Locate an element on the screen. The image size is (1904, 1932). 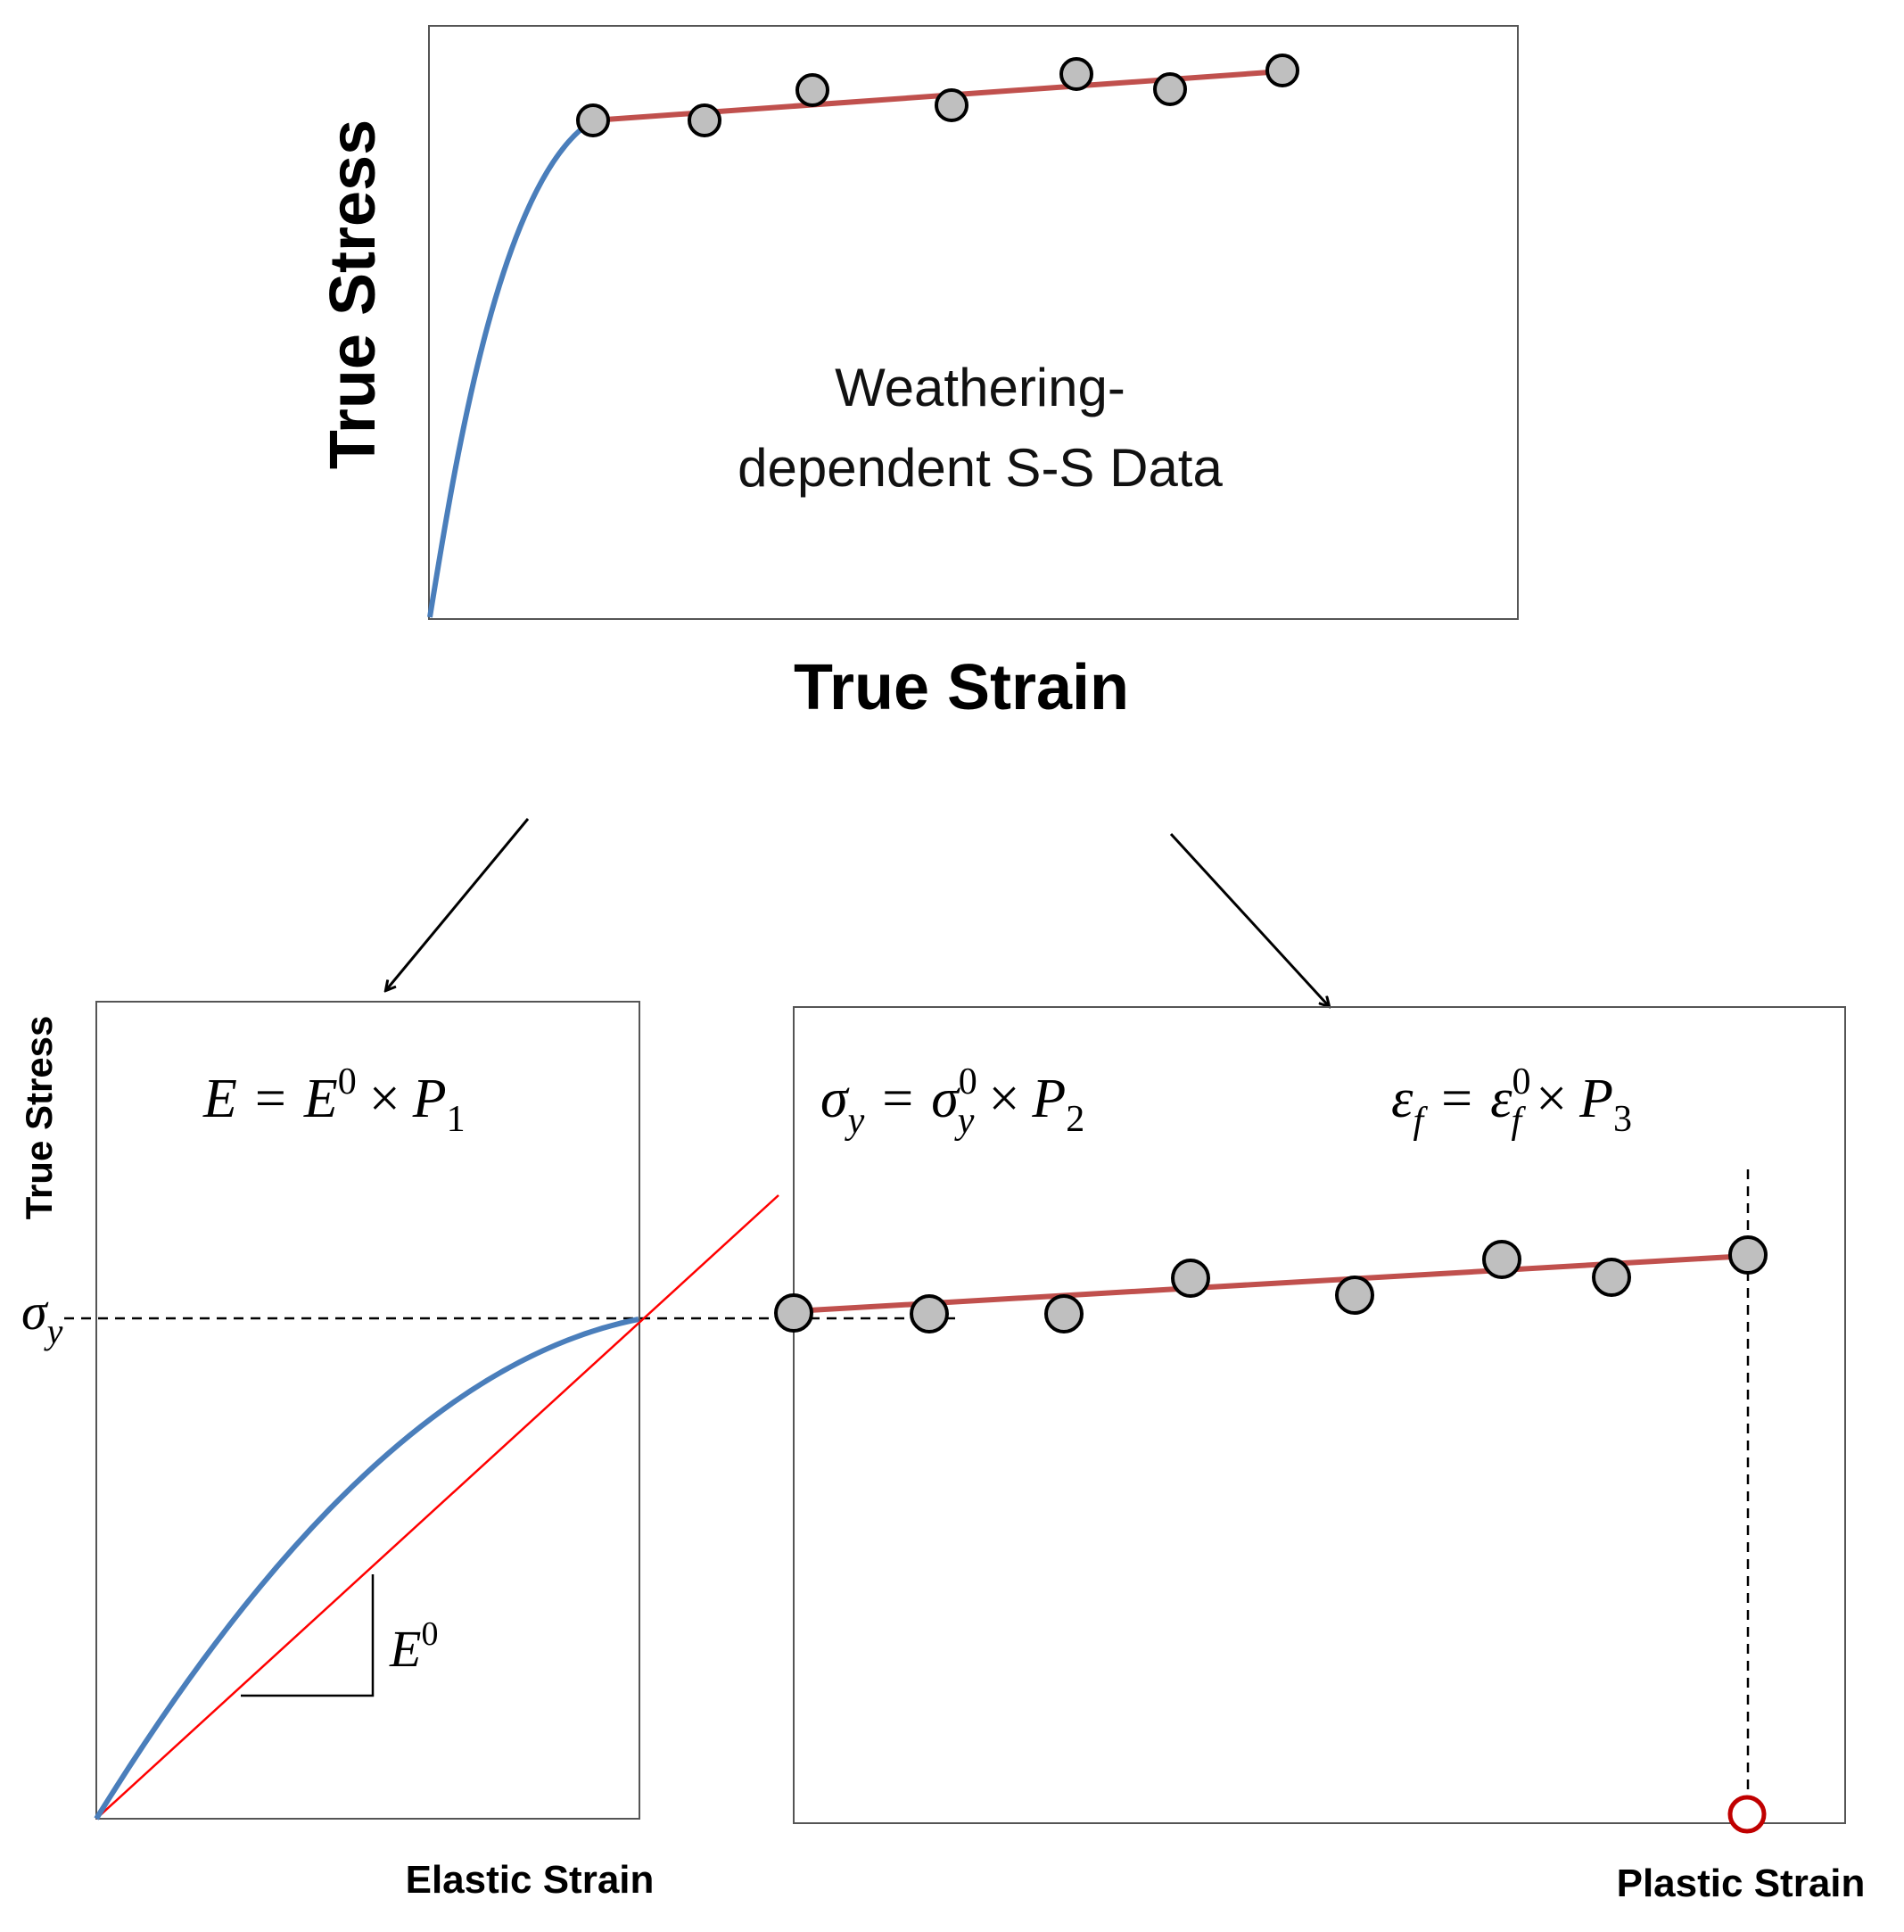
left-x-axis-label: Elastic Strain is located at coordinates (530, 1880).